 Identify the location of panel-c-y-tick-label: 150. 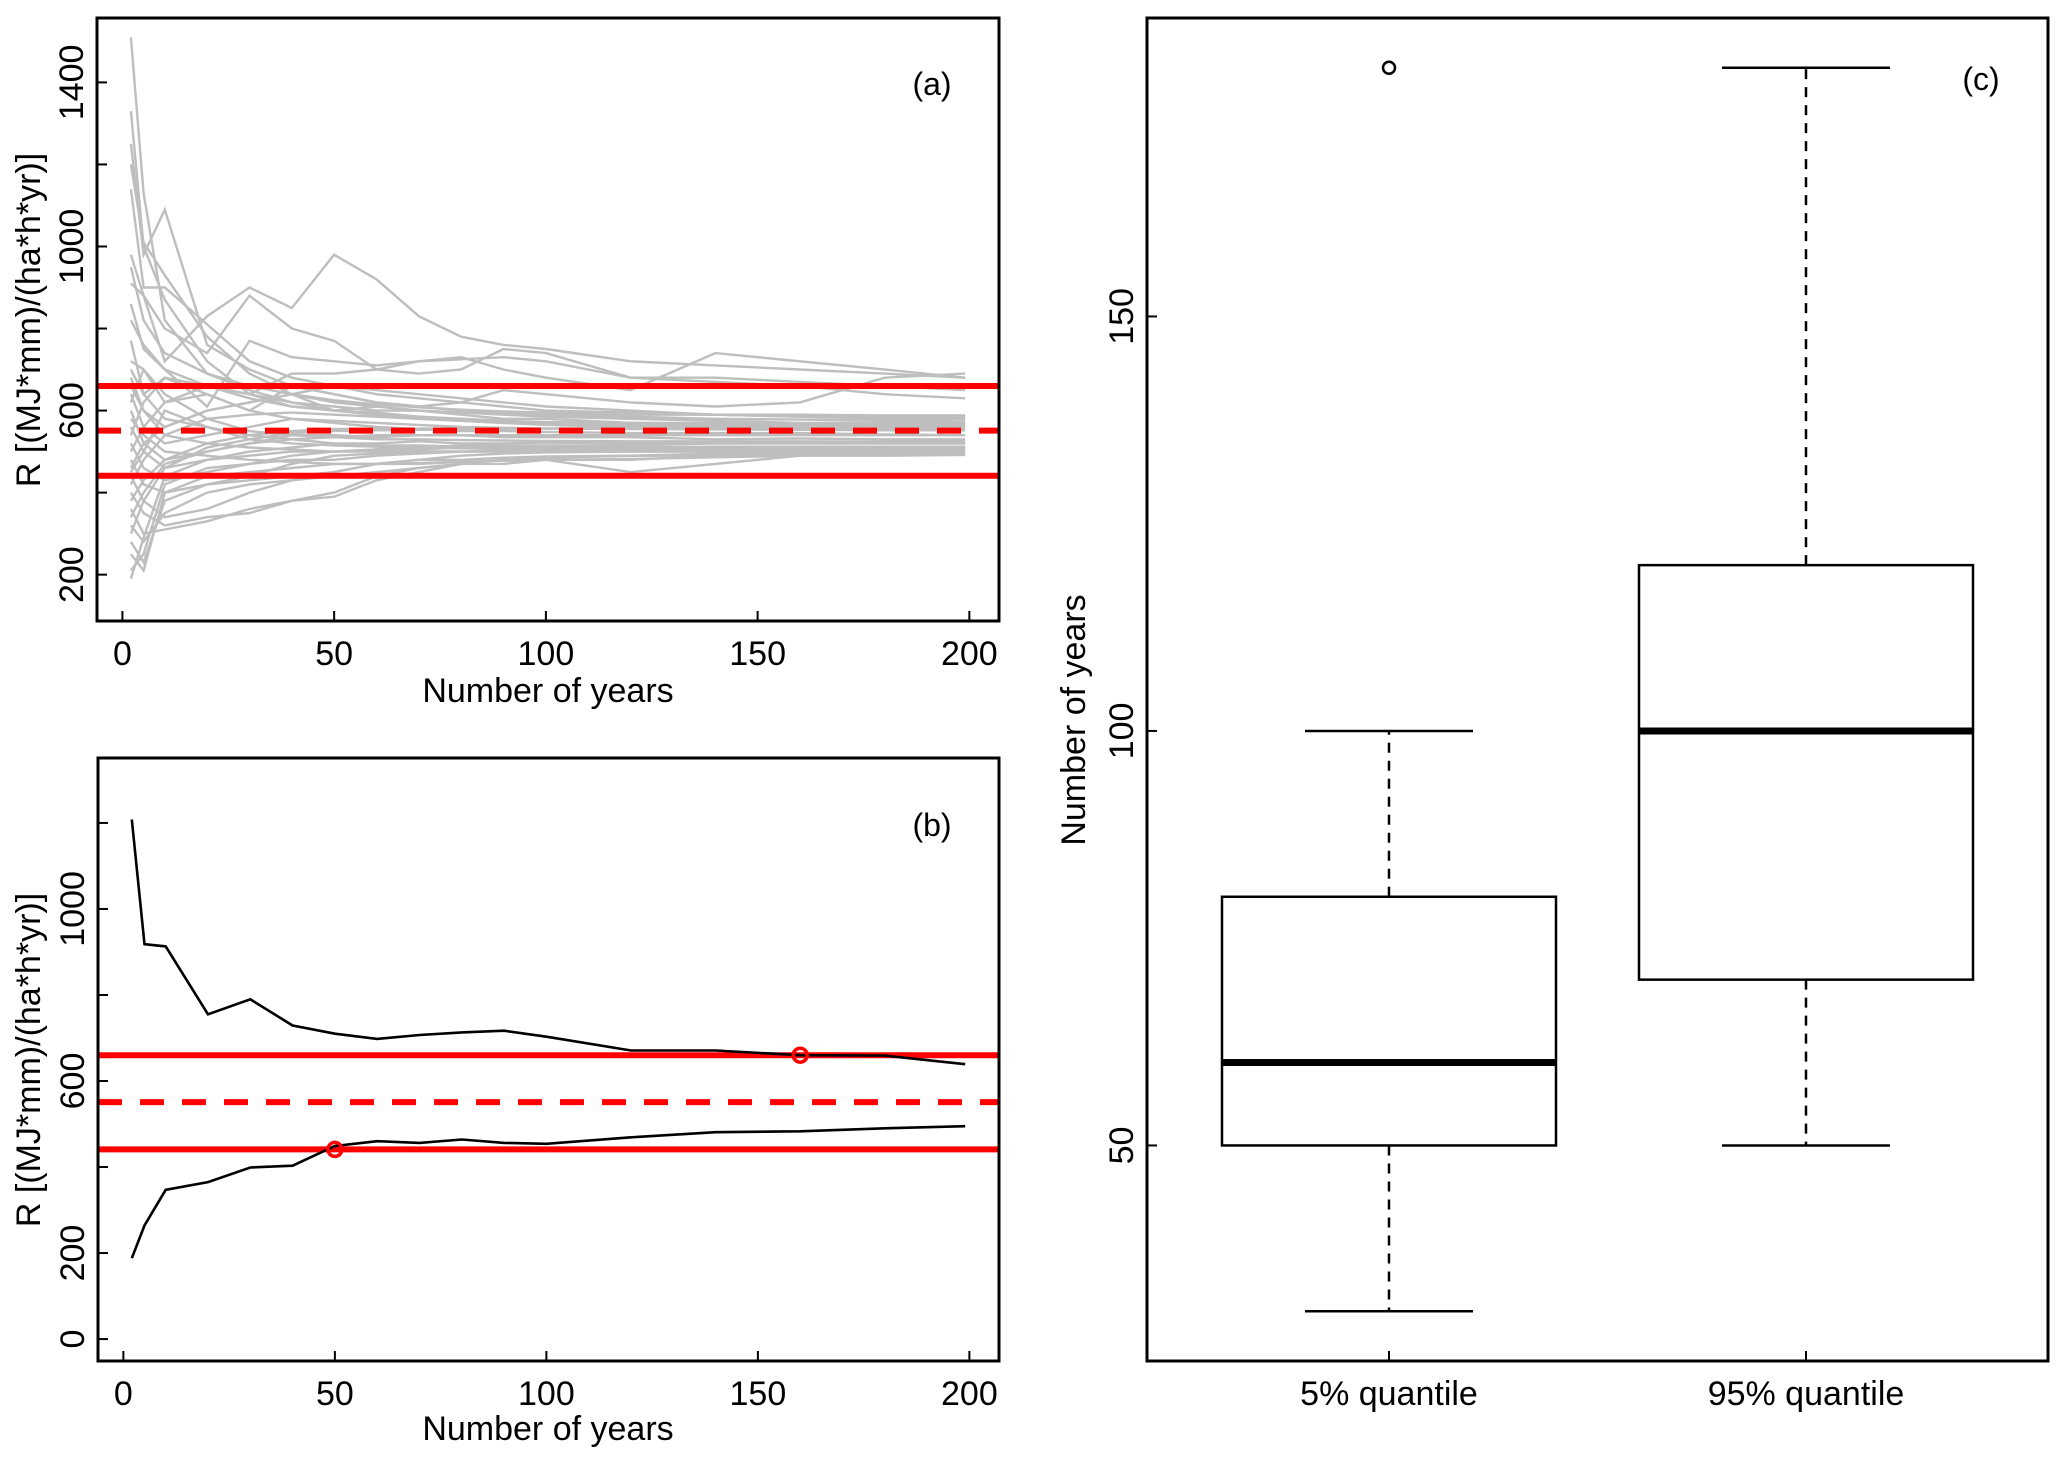
(1122, 316).